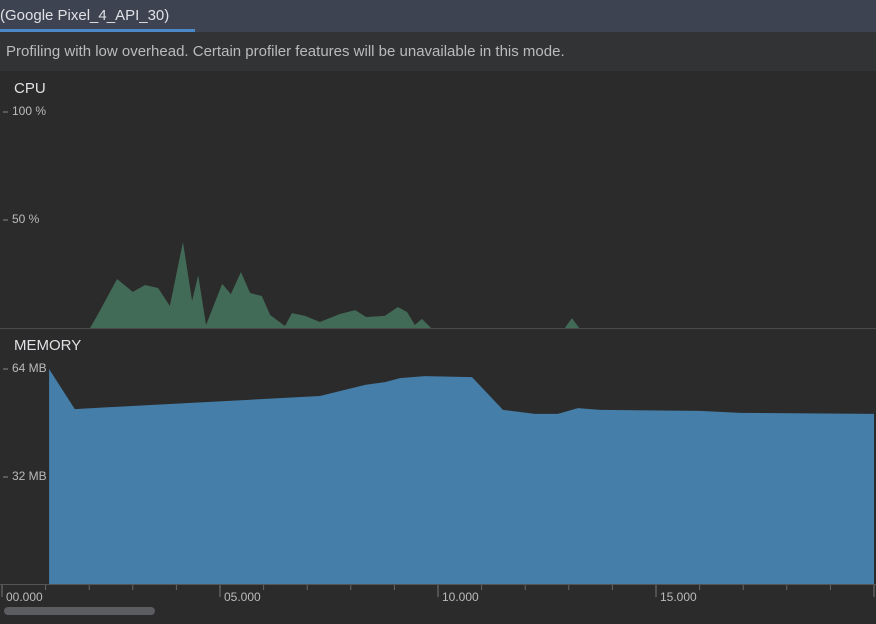  I want to click on y-tick-label: 32 MB, so click(29, 476).